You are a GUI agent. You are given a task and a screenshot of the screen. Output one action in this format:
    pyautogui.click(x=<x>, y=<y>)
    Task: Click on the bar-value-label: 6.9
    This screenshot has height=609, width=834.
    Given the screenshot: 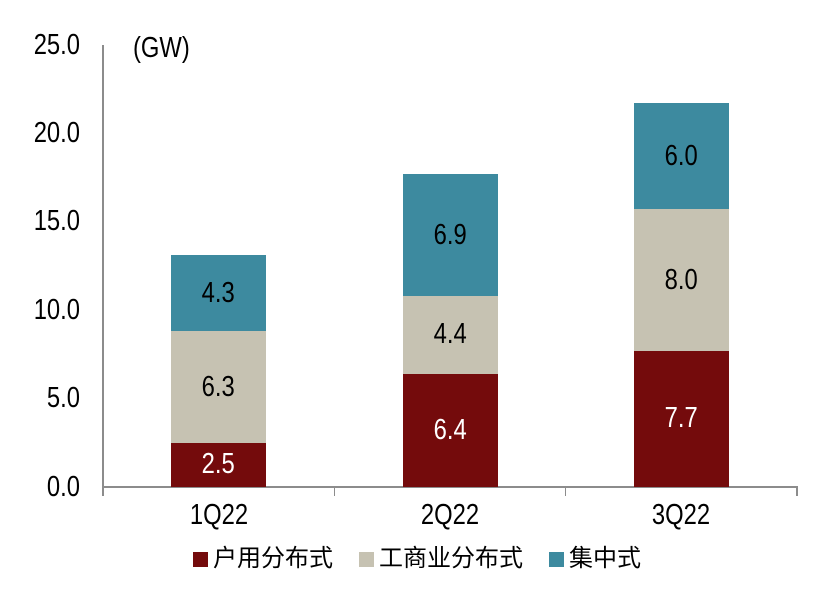 What is the action you would take?
    pyautogui.click(x=450, y=234)
    